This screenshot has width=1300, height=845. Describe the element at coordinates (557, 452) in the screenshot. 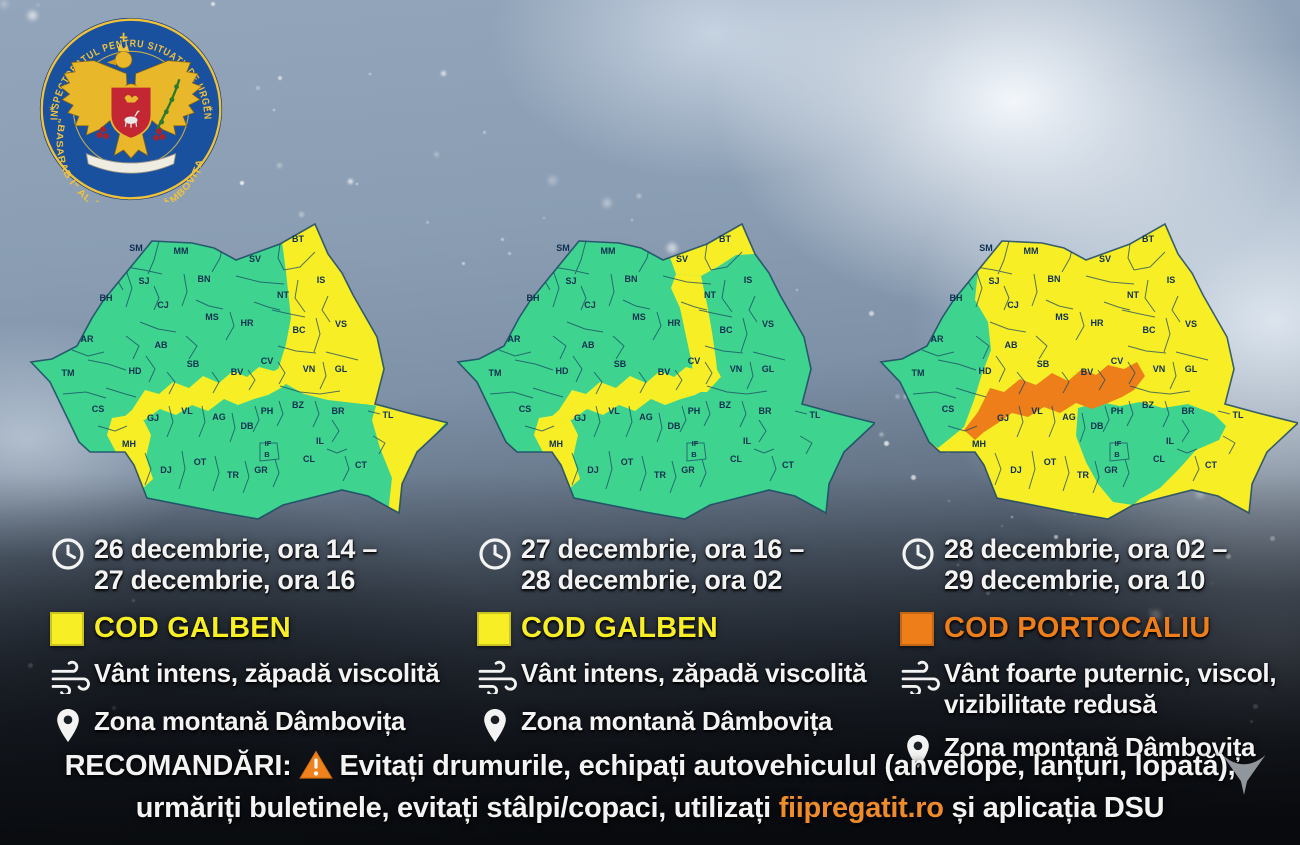

I see `warning-region-mh-southwest` at that location.